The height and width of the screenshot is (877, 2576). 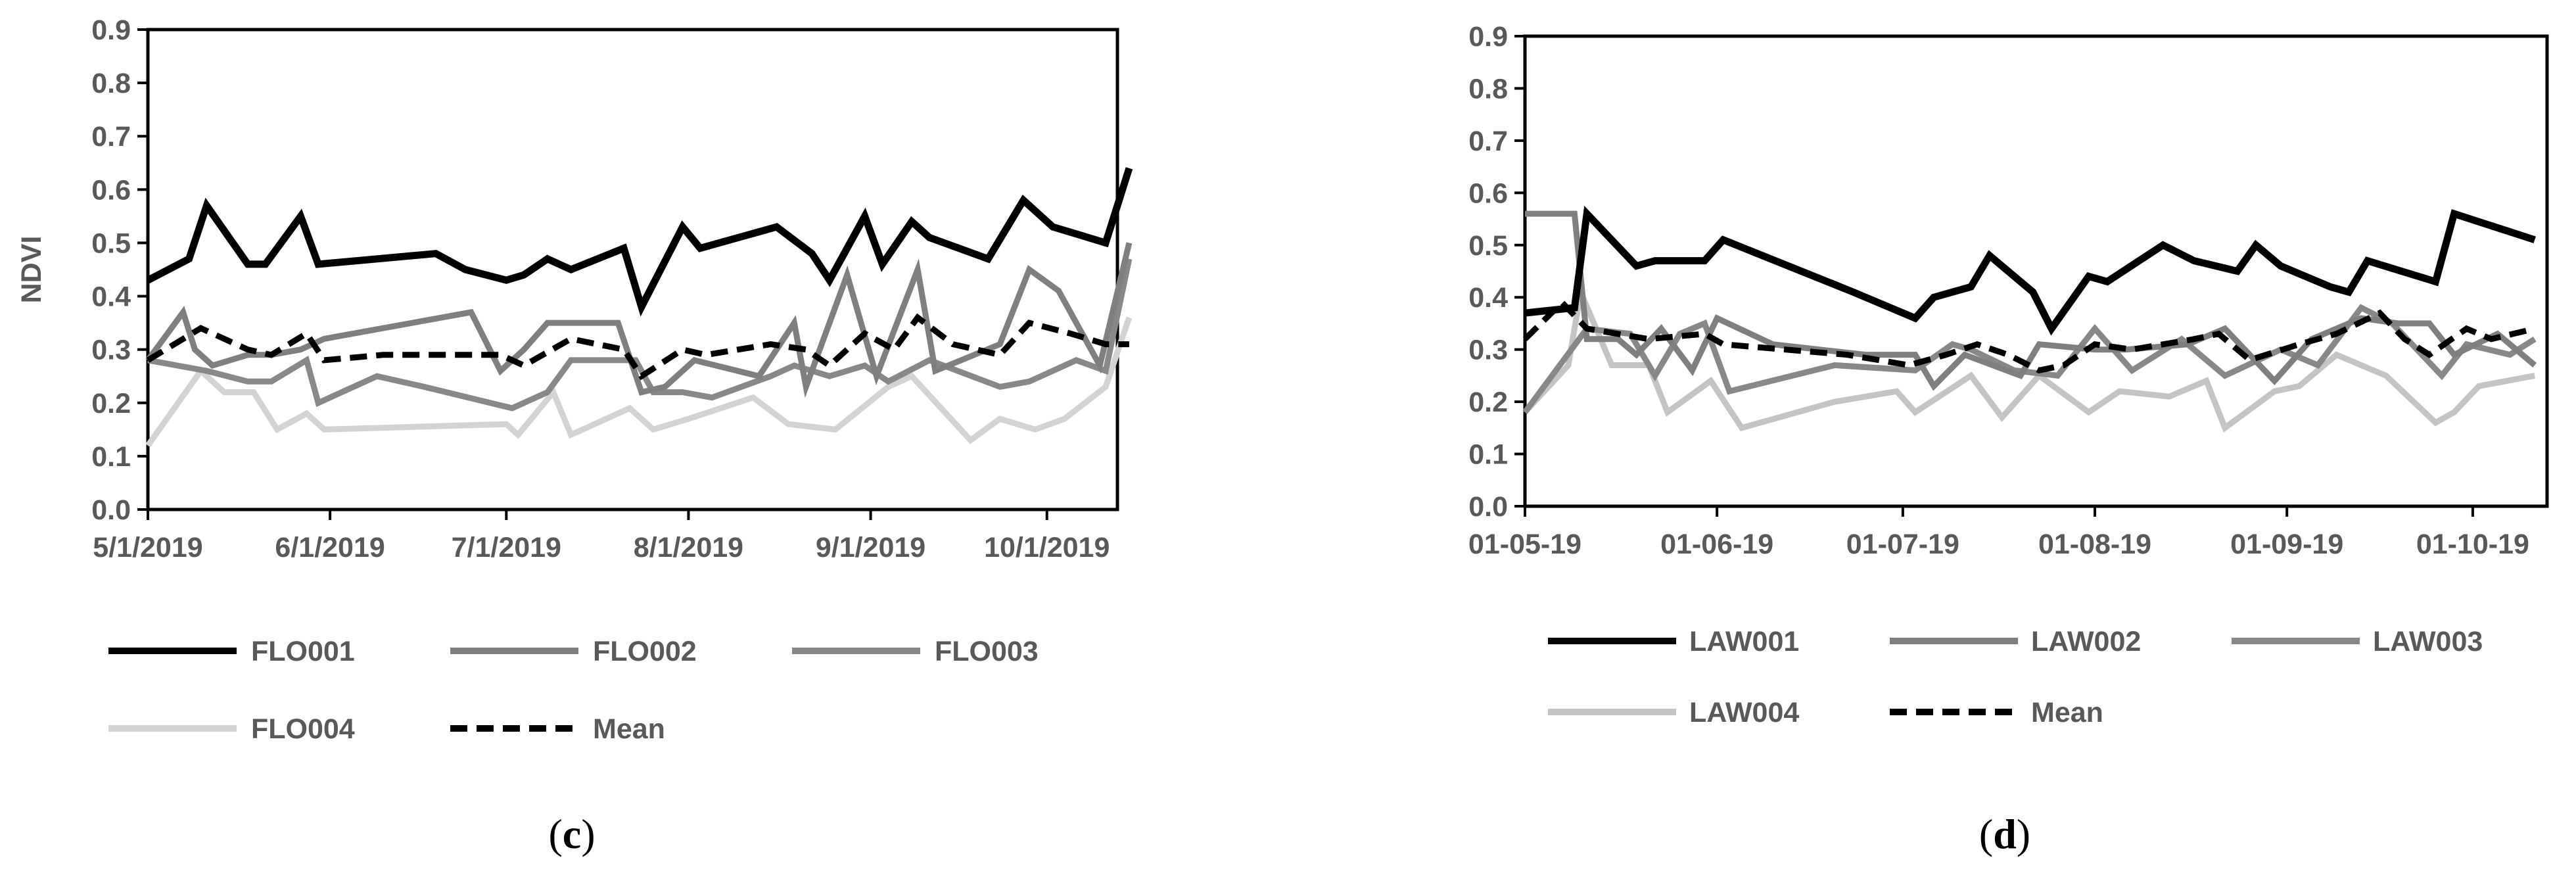 I want to click on series-line-flo003, so click(x=640, y=335).